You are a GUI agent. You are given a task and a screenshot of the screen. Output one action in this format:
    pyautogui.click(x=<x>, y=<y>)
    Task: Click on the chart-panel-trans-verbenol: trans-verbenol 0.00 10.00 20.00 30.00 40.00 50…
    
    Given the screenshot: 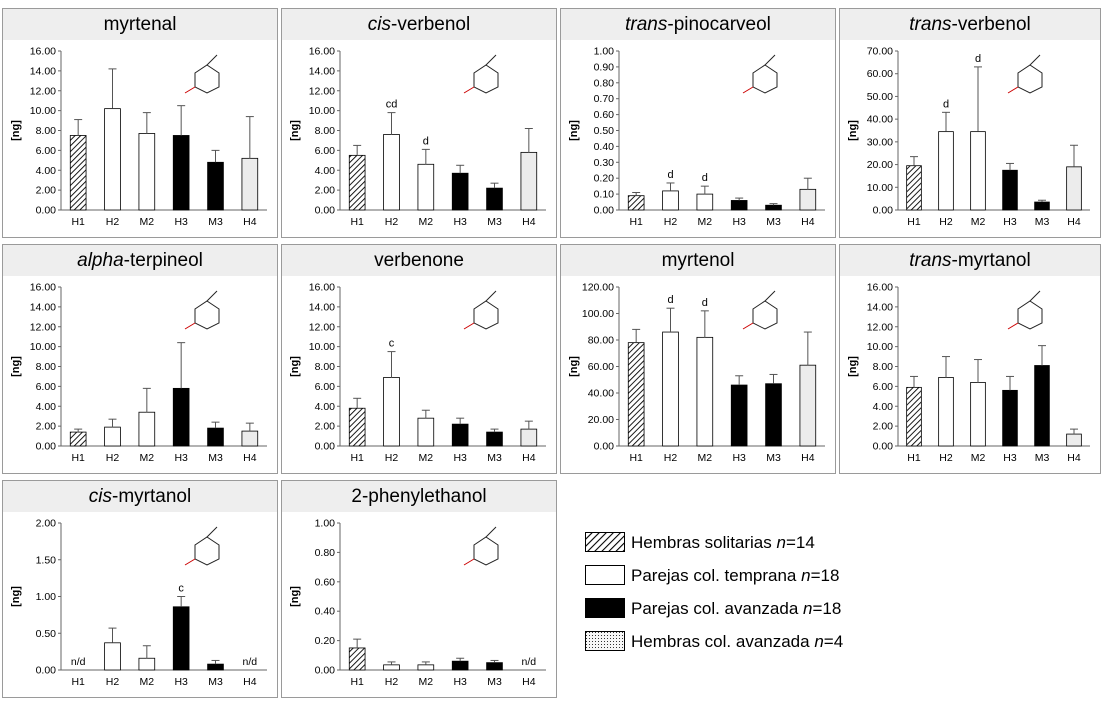 What is the action you would take?
    pyautogui.click(x=970, y=123)
    